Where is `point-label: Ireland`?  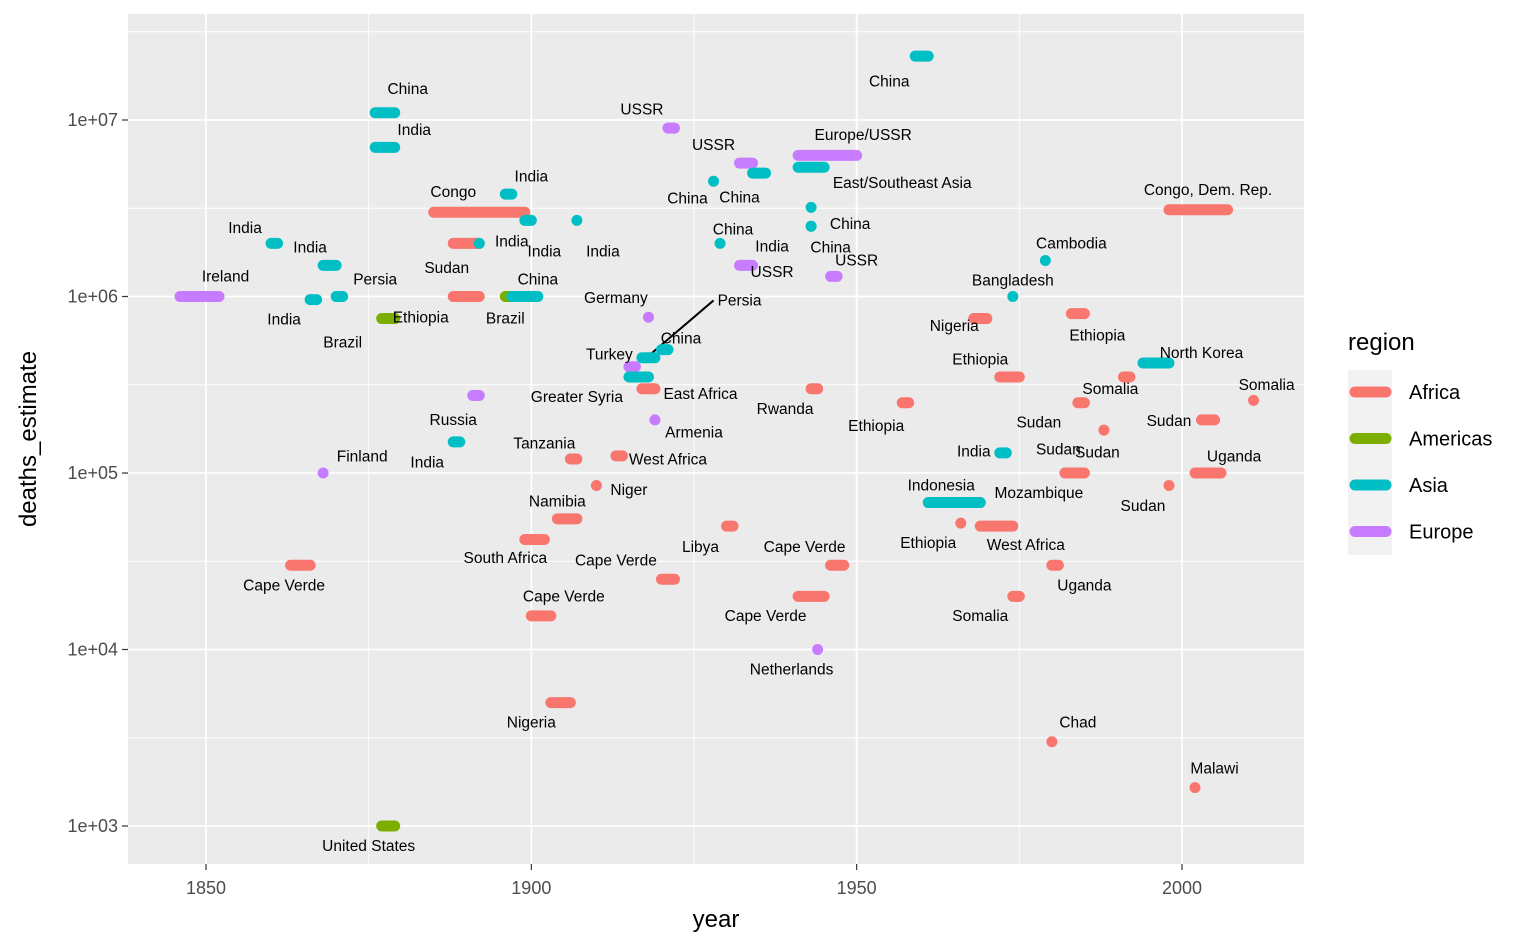 point-label: Ireland is located at coordinates (225, 276).